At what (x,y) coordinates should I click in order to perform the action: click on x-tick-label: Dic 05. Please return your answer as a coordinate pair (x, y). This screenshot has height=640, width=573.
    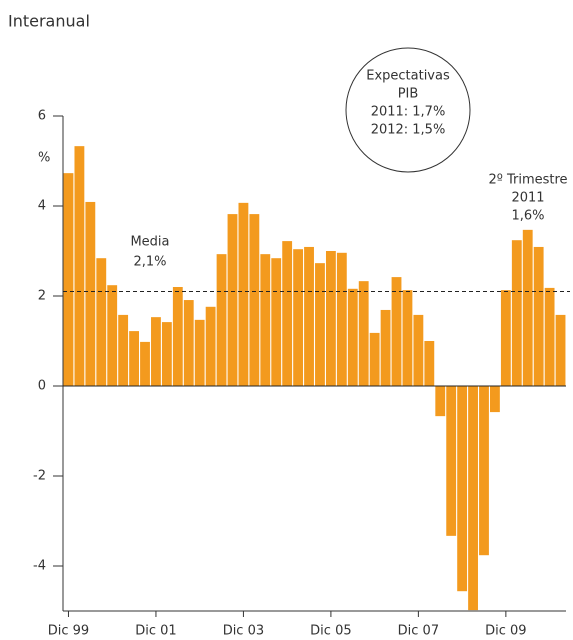
    Looking at the image, I should click on (330, 631).